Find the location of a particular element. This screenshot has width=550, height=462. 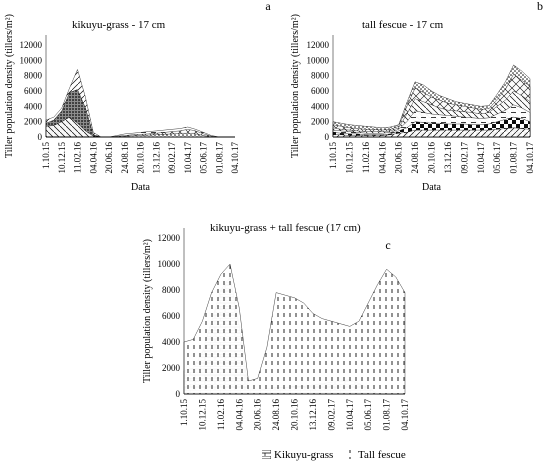

series-area-tall-fescue is located at coordinates (294, 329).